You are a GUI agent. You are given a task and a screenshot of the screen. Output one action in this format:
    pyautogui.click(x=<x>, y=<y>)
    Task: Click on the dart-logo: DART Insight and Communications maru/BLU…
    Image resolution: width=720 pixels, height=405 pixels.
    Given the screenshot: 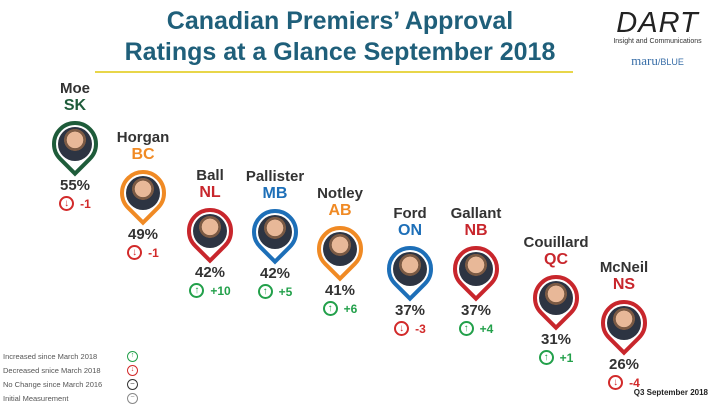 What is the action you would take?
    pyautogui.click(x=657, y=38)
    